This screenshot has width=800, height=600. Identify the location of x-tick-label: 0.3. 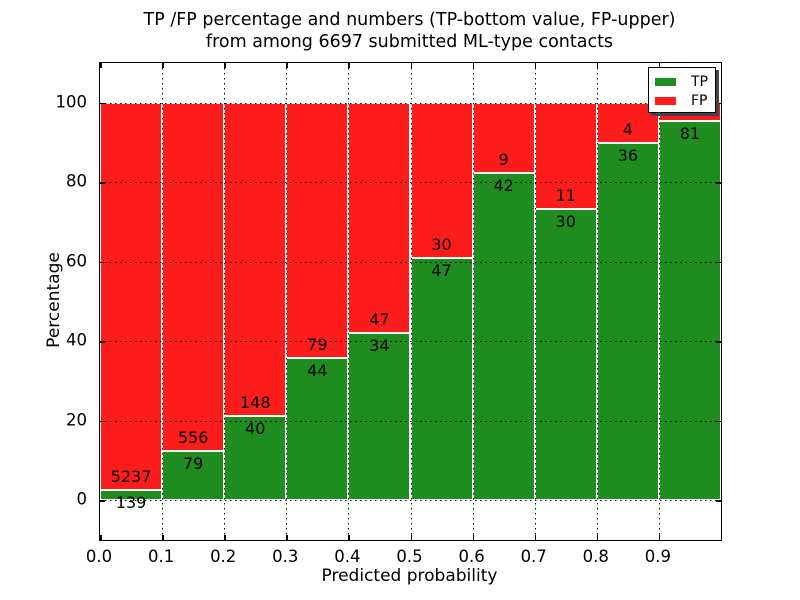
(285, 556).